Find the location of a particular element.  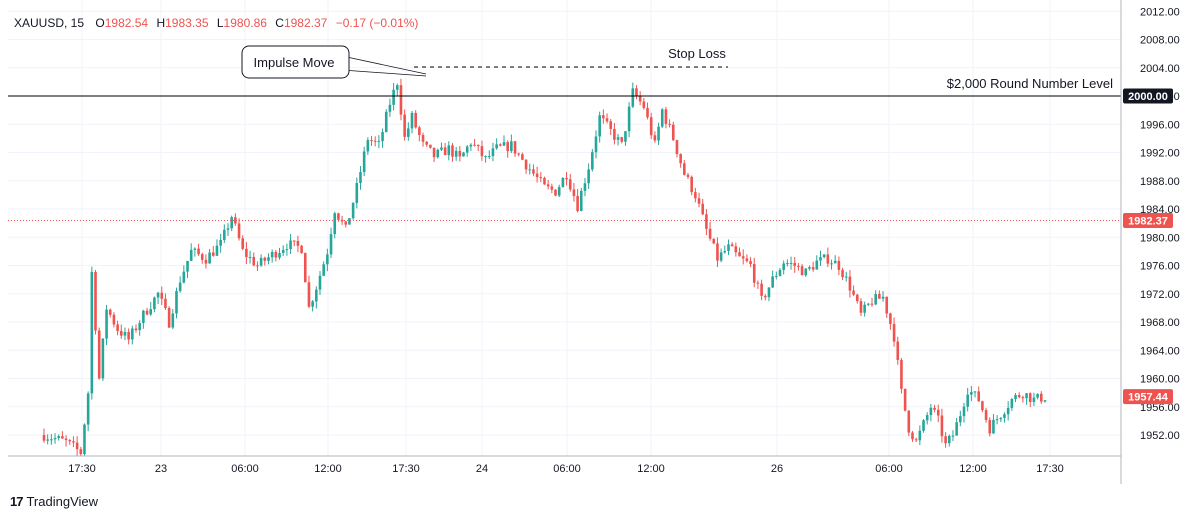

y-tick-label: 1964.00 is located at coordinates (1160, 351).